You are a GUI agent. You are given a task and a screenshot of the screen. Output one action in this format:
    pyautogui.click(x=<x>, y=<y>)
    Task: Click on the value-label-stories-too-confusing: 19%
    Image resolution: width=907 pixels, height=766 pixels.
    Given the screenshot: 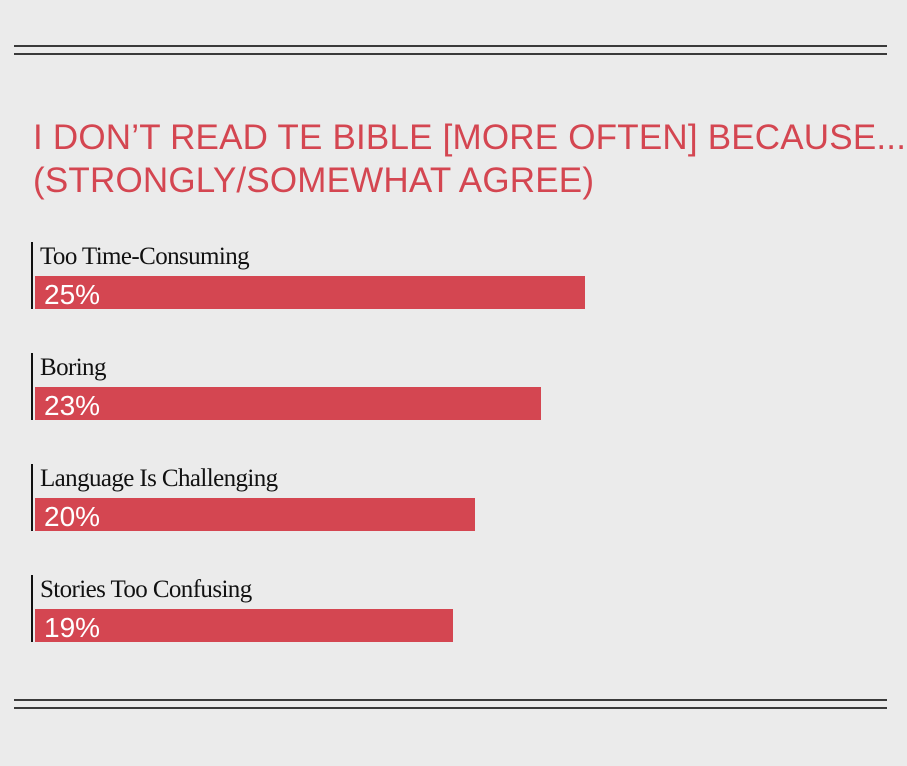 What is the action you would take?
    pyautogui.click(x=72, y=627)
    